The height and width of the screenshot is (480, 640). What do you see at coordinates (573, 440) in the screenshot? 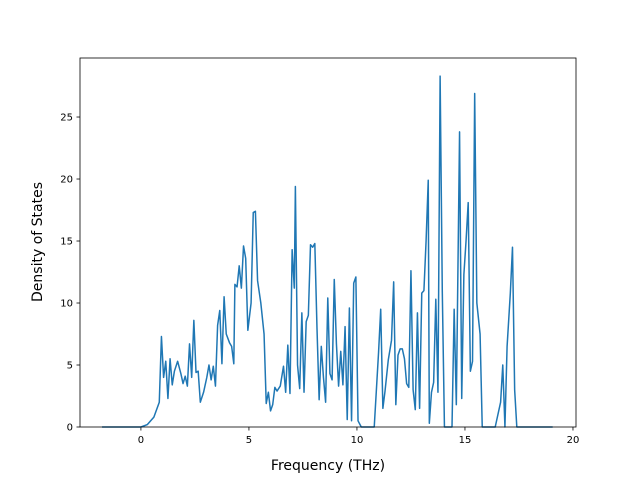
I see `x-tick-label: 20` at bounding box center [573, 440].